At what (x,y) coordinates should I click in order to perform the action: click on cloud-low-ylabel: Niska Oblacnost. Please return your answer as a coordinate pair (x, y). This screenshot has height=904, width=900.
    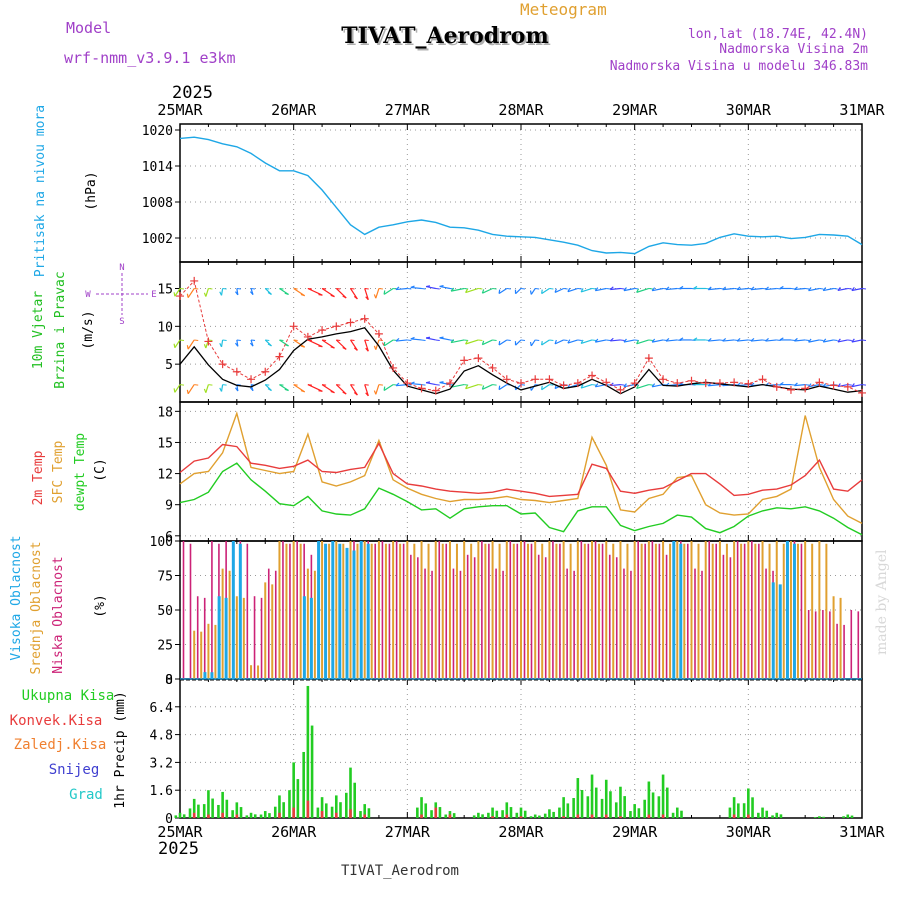
    Looking at the image, I should click on (58, 614).